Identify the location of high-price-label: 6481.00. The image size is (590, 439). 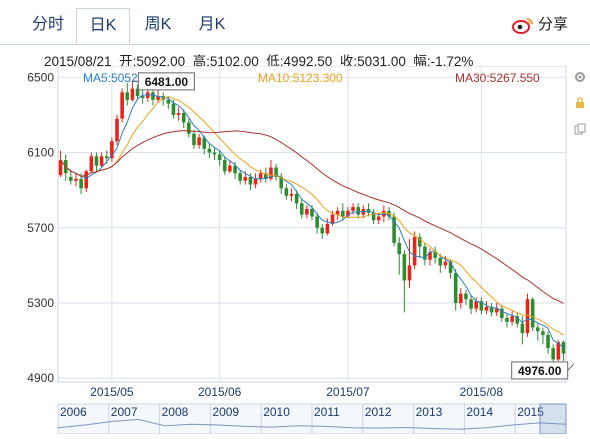
(167, 82).